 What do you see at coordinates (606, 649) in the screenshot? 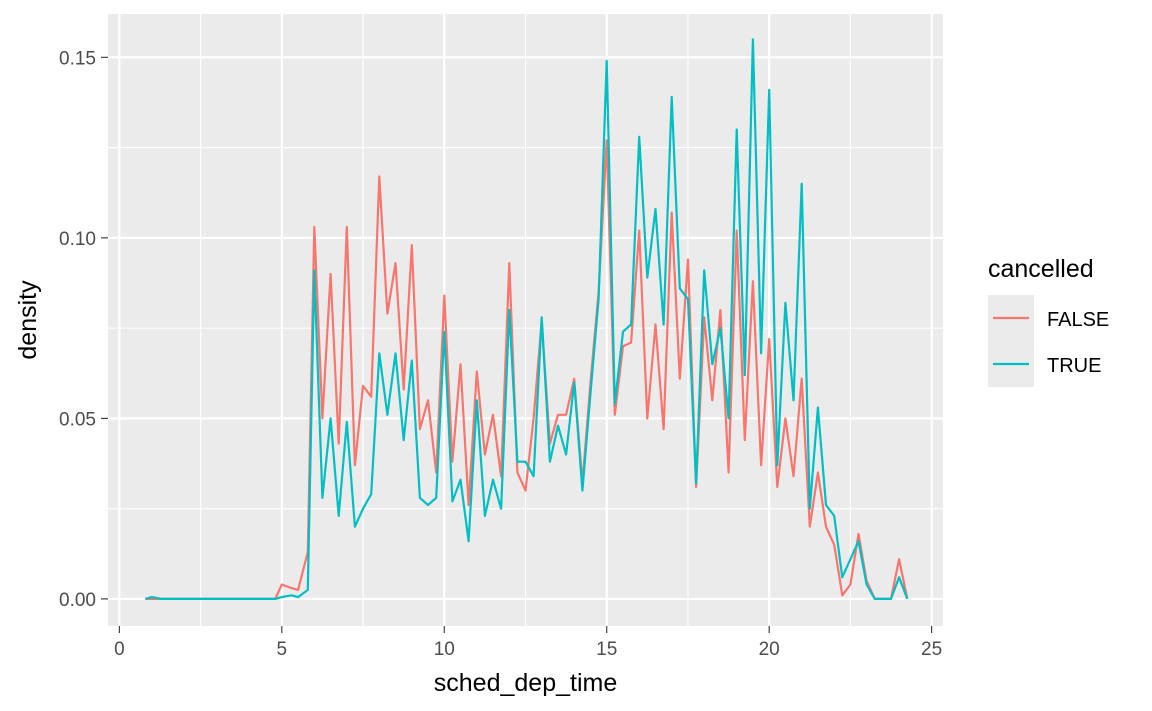
I see `x-tick-label: 15` at bounding box center [606, 649].